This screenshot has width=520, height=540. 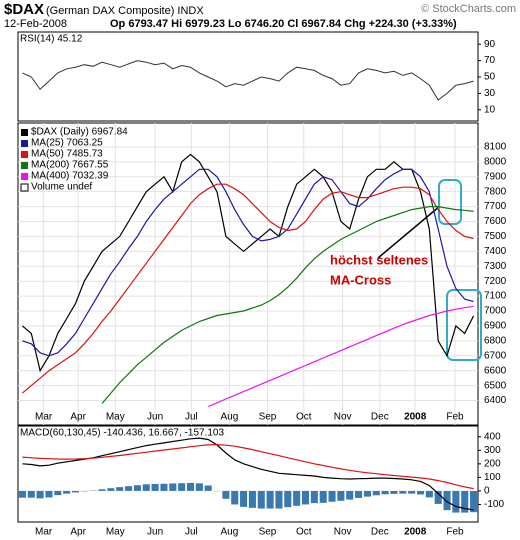 What do you see at coordinates (230, 532) in the screenshot?
I see `x-tick-label: Aug` at bounding box center [230, 532].